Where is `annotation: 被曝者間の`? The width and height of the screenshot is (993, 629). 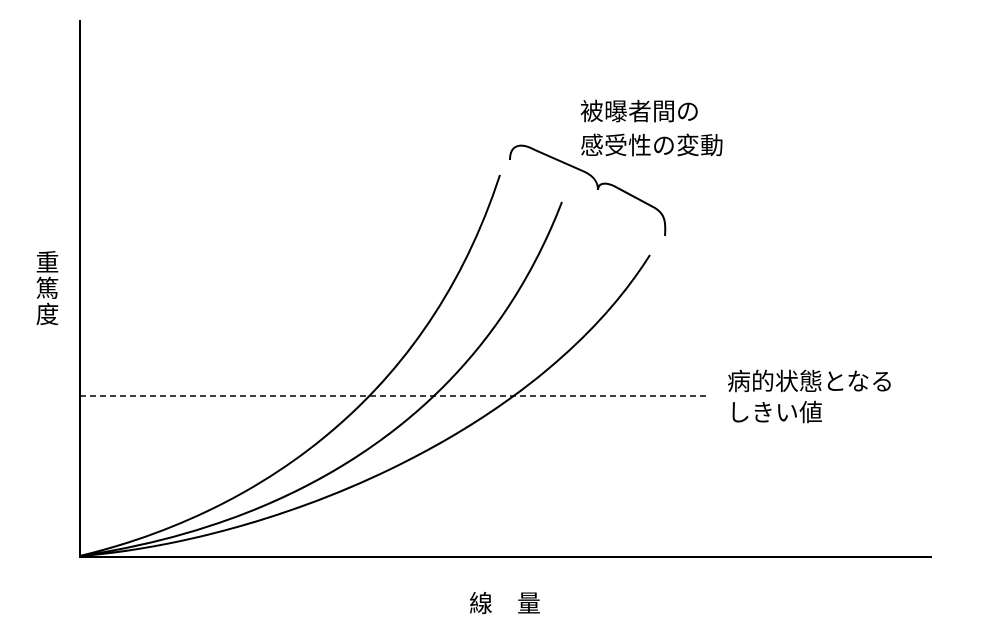 annotation: 被曝者間の is located at coordinates (640, 112).